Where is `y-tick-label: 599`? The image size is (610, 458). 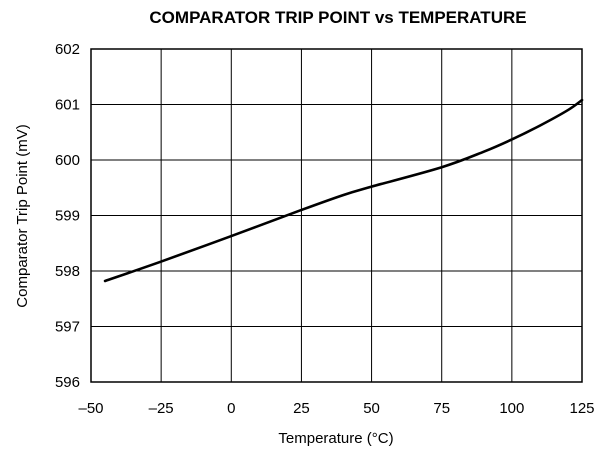
y-tick-label: 599 is located at coordinates (67, 216).